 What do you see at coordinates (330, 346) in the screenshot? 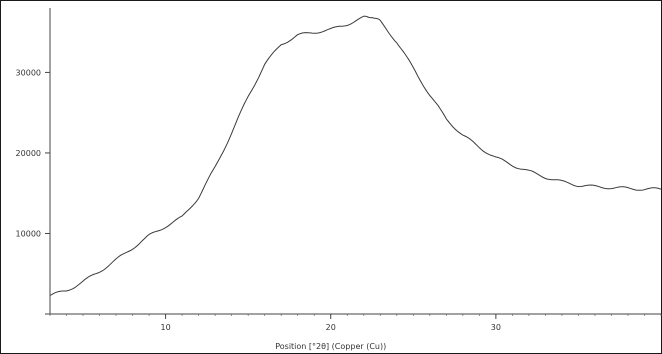
I see `x-axis-title: Position [°2θ] (Copper (Cu))` at bounding box center [330, 346].